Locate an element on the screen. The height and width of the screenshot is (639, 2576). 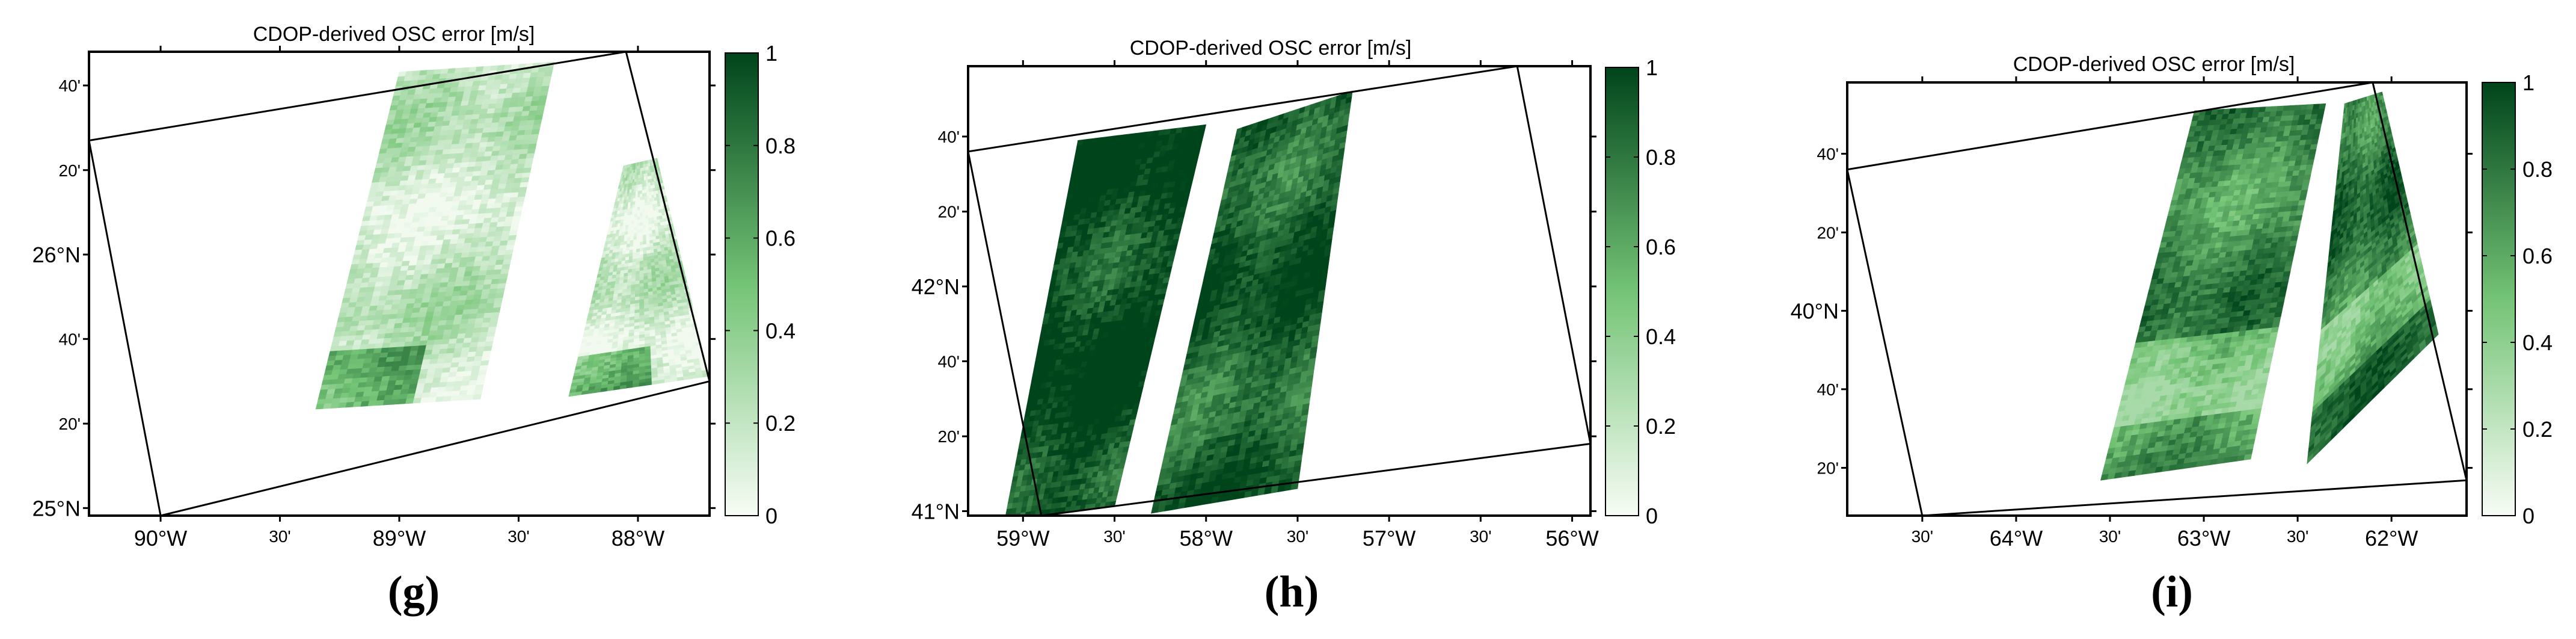
panel-h-title: CDOP-derived OSC error [m/s] is located at coordinates (1271, 48).